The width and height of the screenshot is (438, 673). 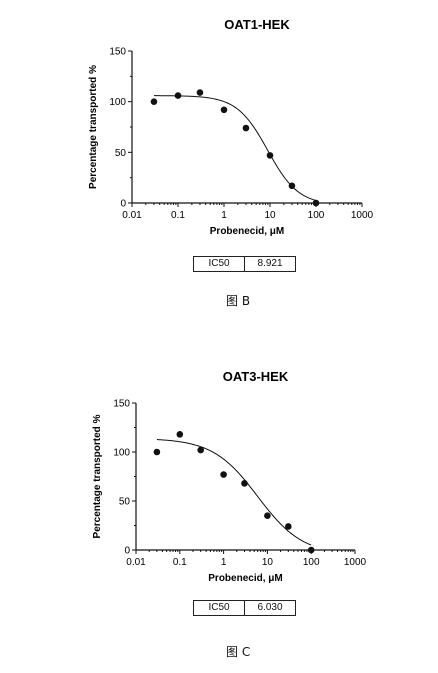 I want to click on chart-title: OAT1-HEK, so click(x=257, y=24).